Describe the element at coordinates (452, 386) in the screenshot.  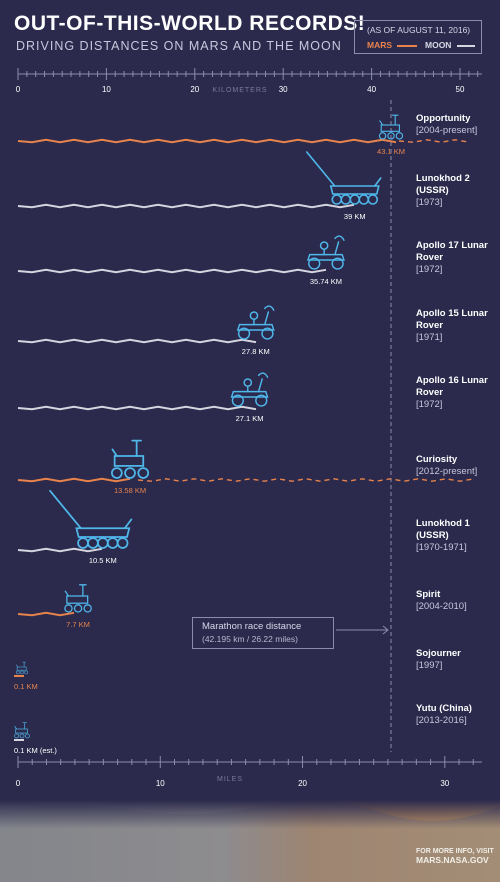
I see `rover-name: Apollo 16 Lunar Rover` at that location.